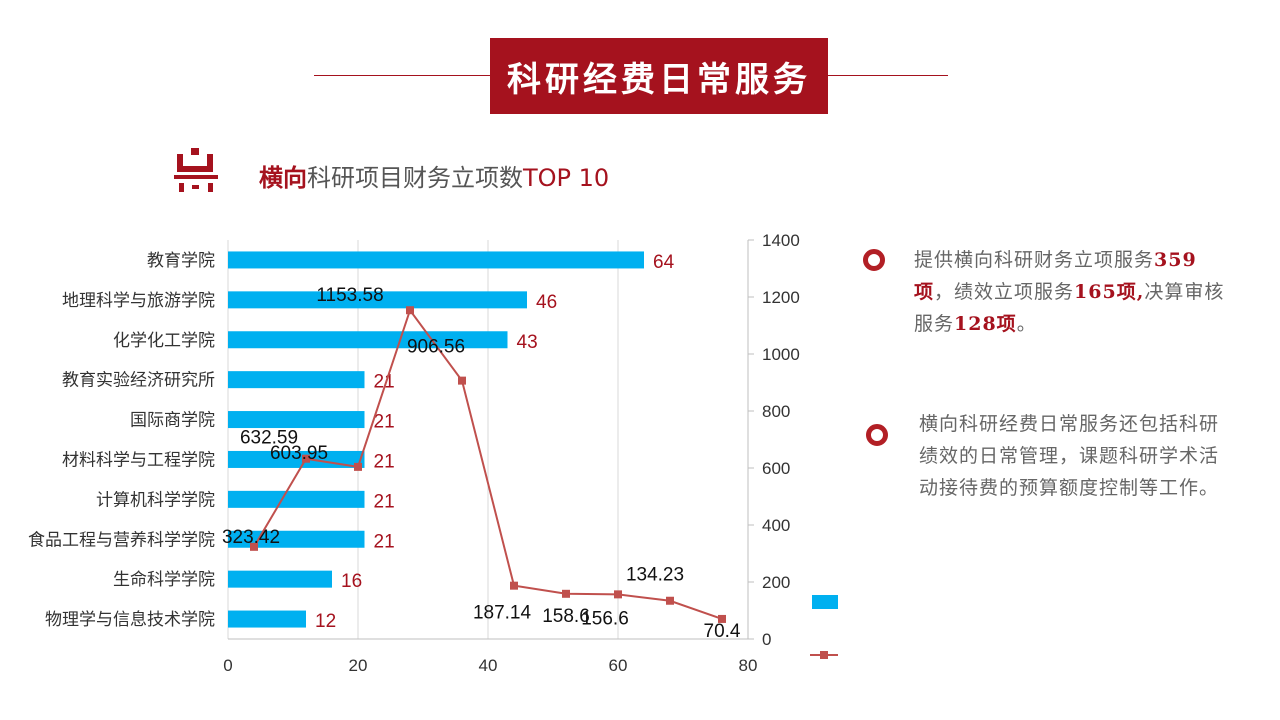  What do you see at coordinates (888, 75) in the screenshot?
I see `title-rule-right` at bounding box center [888, 75].